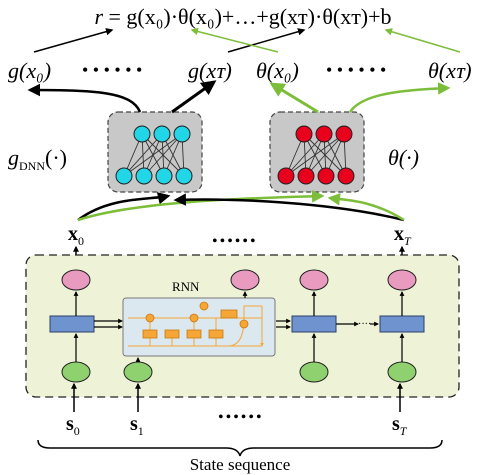 The image size is (487, 475). What do you see at coordinates (450, 70) in the screenshot?
I see `output-theta-xT: θ(xᴛ)` at bounding box center [450, 70].